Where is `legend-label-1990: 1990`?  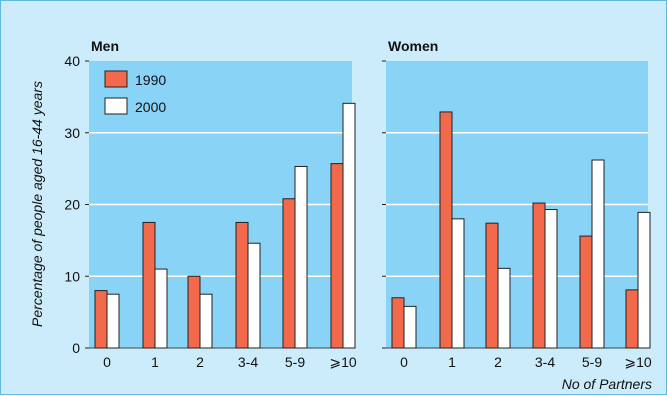
legend-label-1990: 1990 is located at coordinates (150, 80).